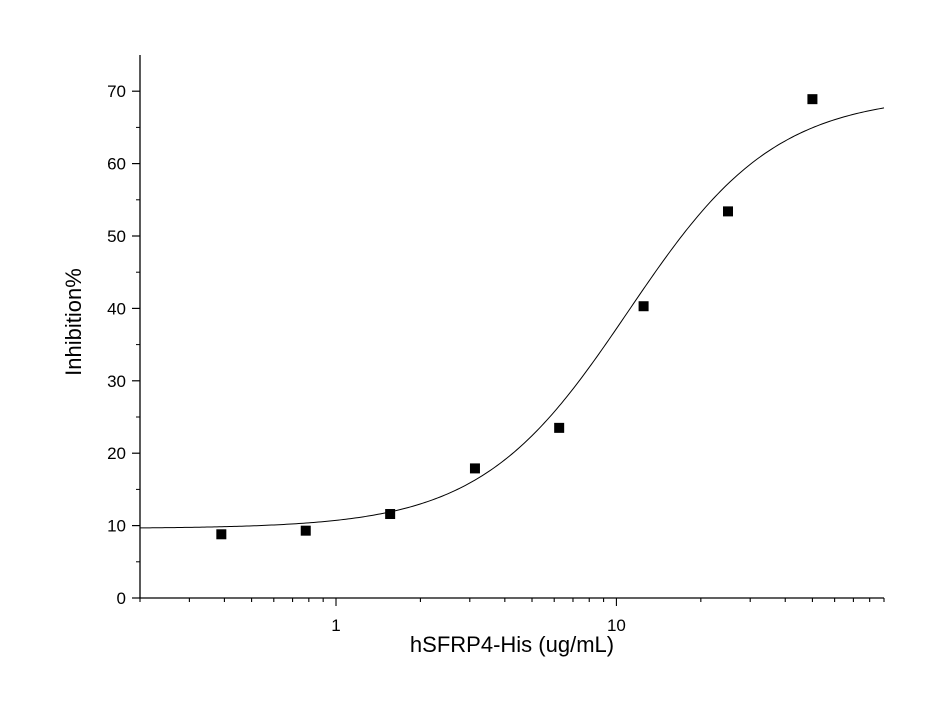 Image resolution: width=939 pixels, height=713 pixels. Describe the element at coordinates (116, 164) in the screenshot. I see `y-tick-label: 60` at that location.